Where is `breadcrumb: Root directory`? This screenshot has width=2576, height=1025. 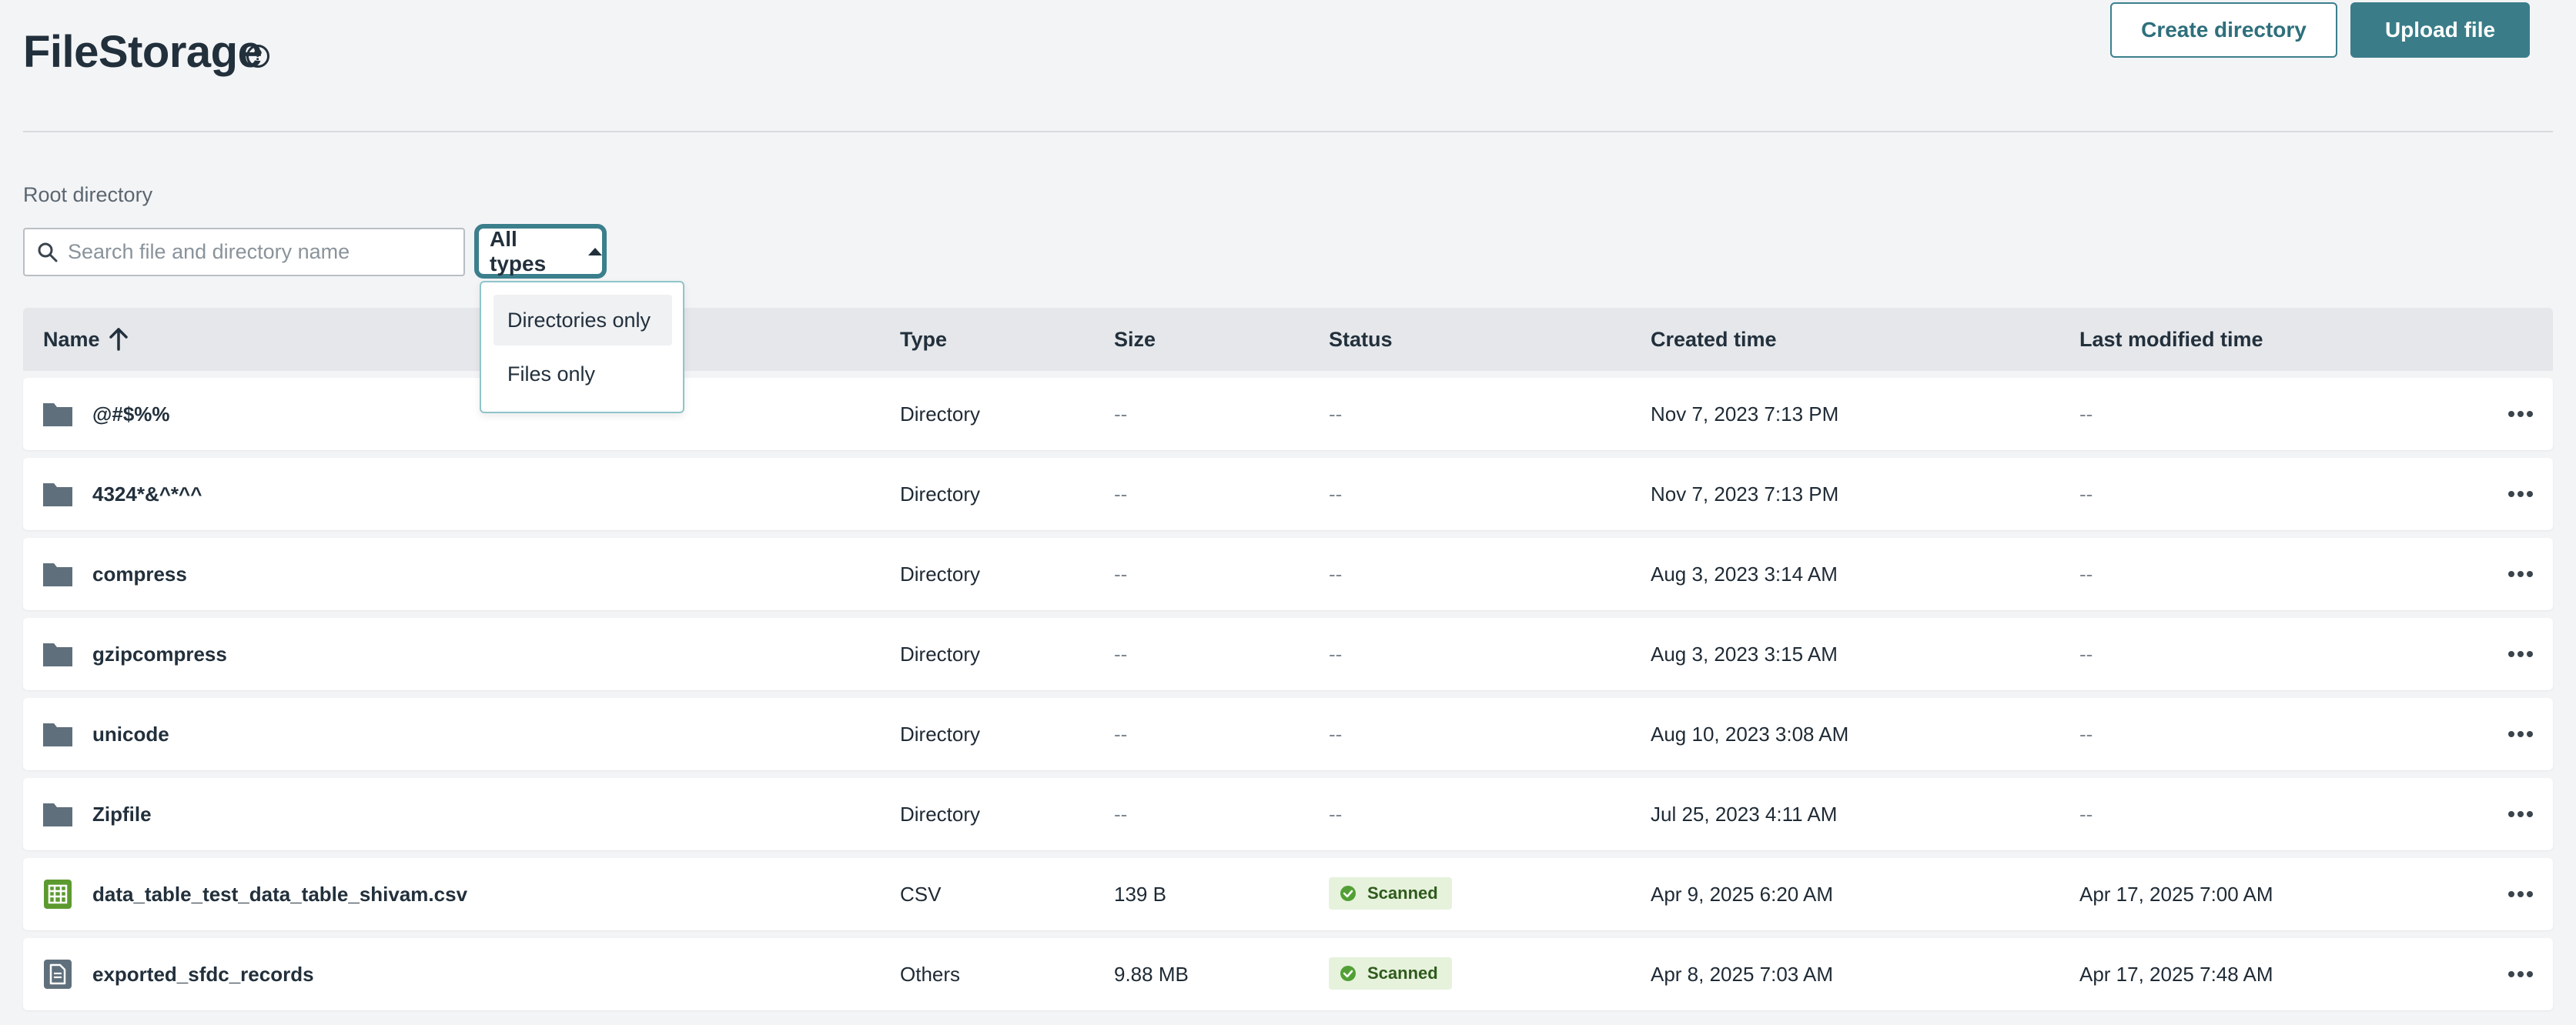
breadcrumb: Root directory is located at coordinates (88, 194).